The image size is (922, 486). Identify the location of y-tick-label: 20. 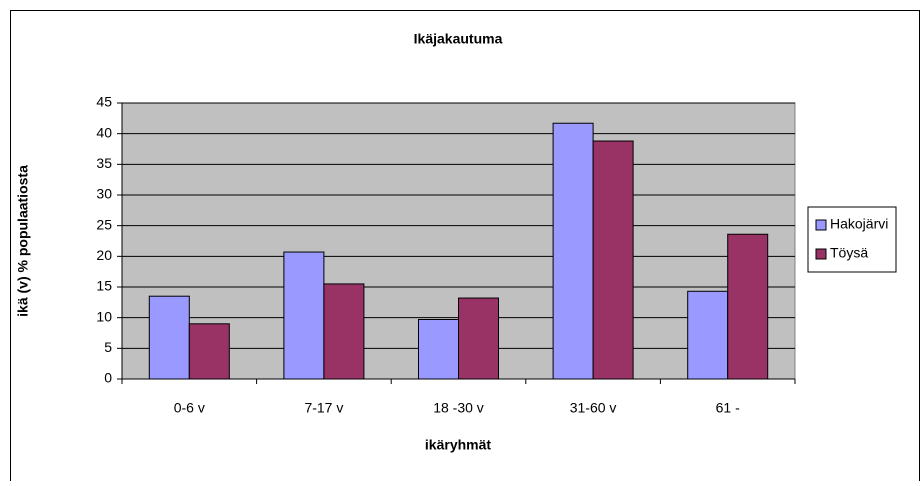
(104, 255).